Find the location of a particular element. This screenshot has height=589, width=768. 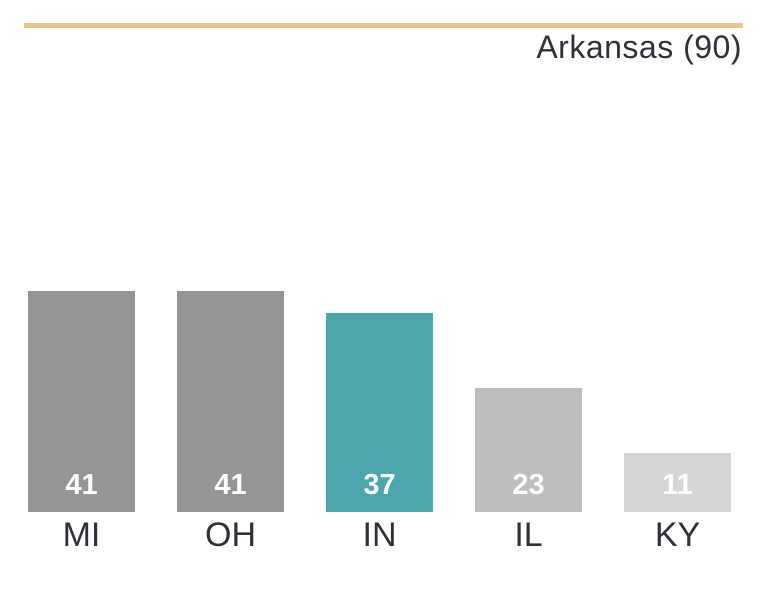

bar-label-mi: MI is located at coordinates (81, 535).